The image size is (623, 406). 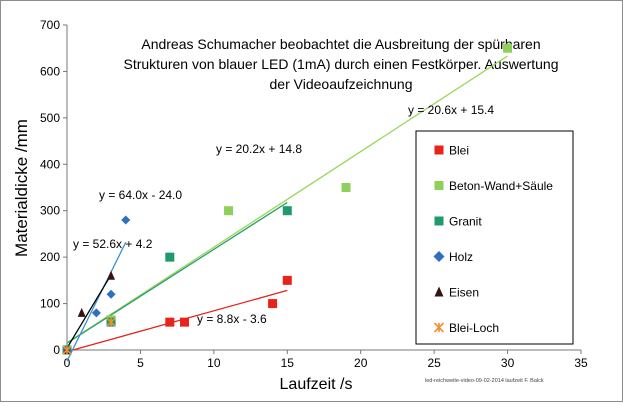 I want to click on legend-box, so click(x=494, y=237).